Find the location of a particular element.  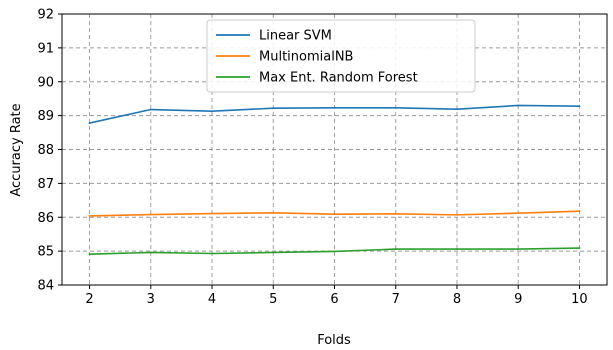

x-tick-label: 10 is located at coordinates (579, 299).